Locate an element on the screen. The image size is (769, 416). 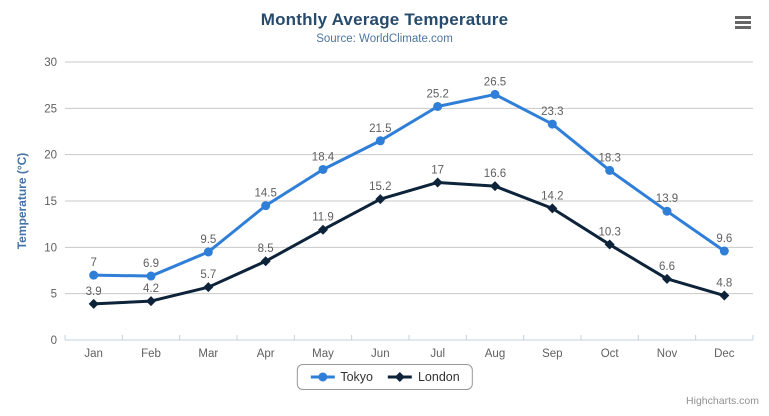
legend-label: Tokyo is located at coordinates (356, 377).